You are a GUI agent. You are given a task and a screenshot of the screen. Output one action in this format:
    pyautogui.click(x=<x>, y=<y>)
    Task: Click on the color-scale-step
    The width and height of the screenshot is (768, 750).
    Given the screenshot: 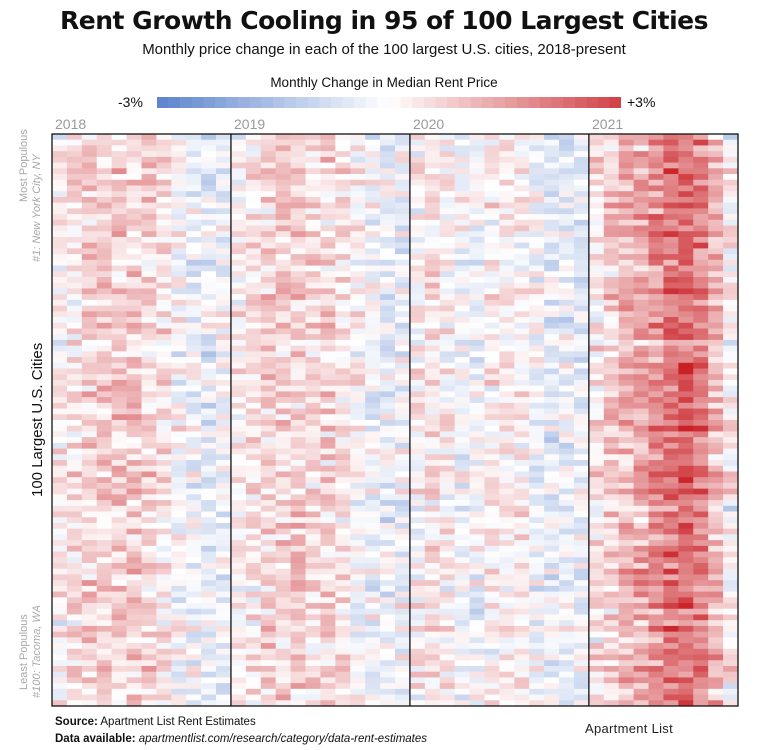 What is the action you would take?
    pyautogui.click(x=441, y=102)
    